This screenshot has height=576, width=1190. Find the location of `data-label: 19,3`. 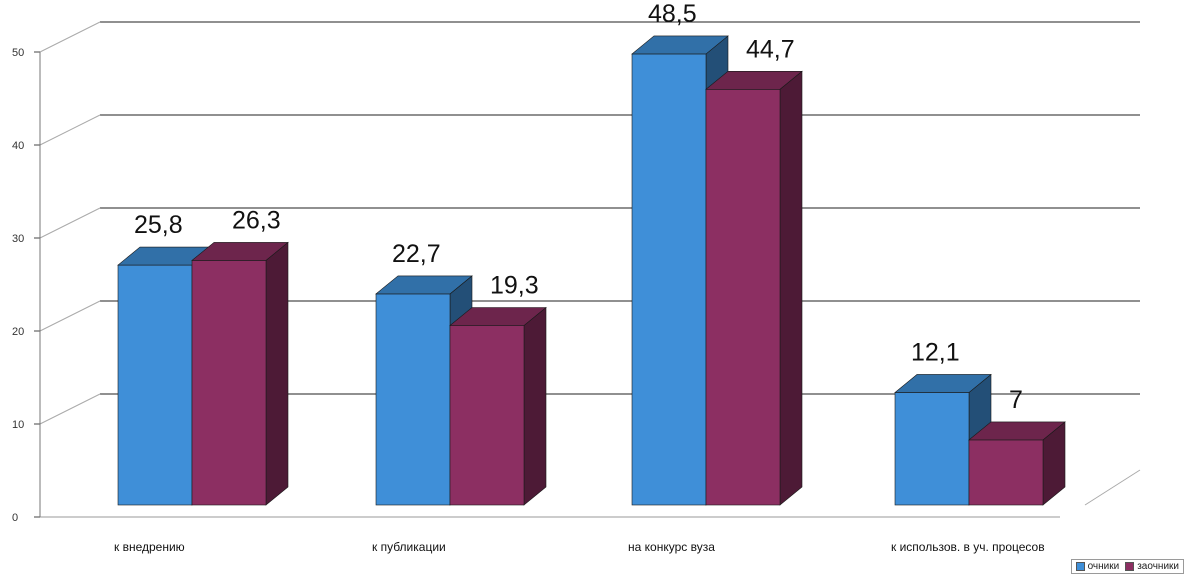

data-label: 19,3 is located at coordinates (514, 286).